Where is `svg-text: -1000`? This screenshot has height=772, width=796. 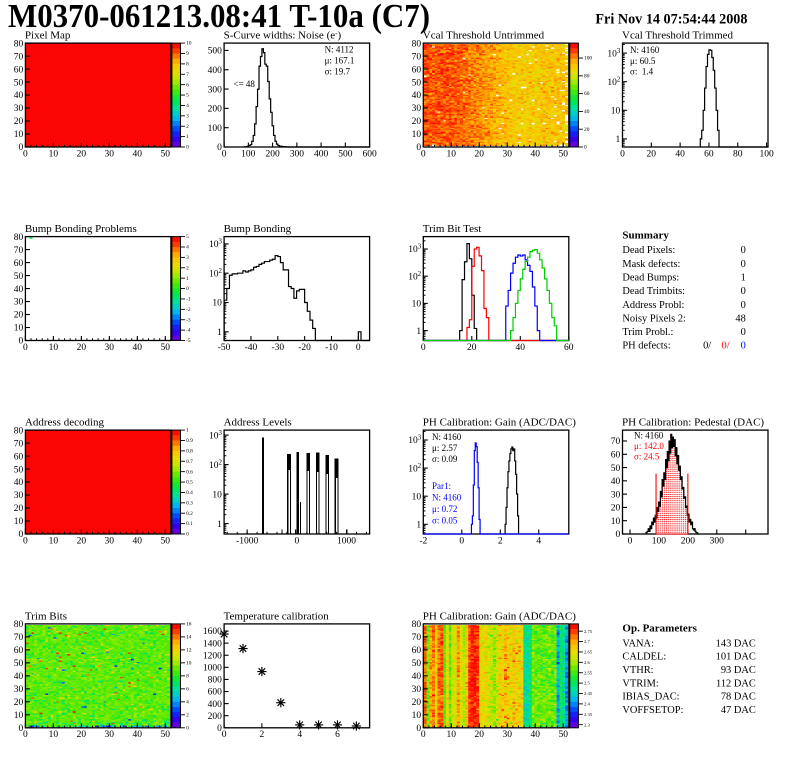 svg-text: -1000 is located at coordinates (247, 541).